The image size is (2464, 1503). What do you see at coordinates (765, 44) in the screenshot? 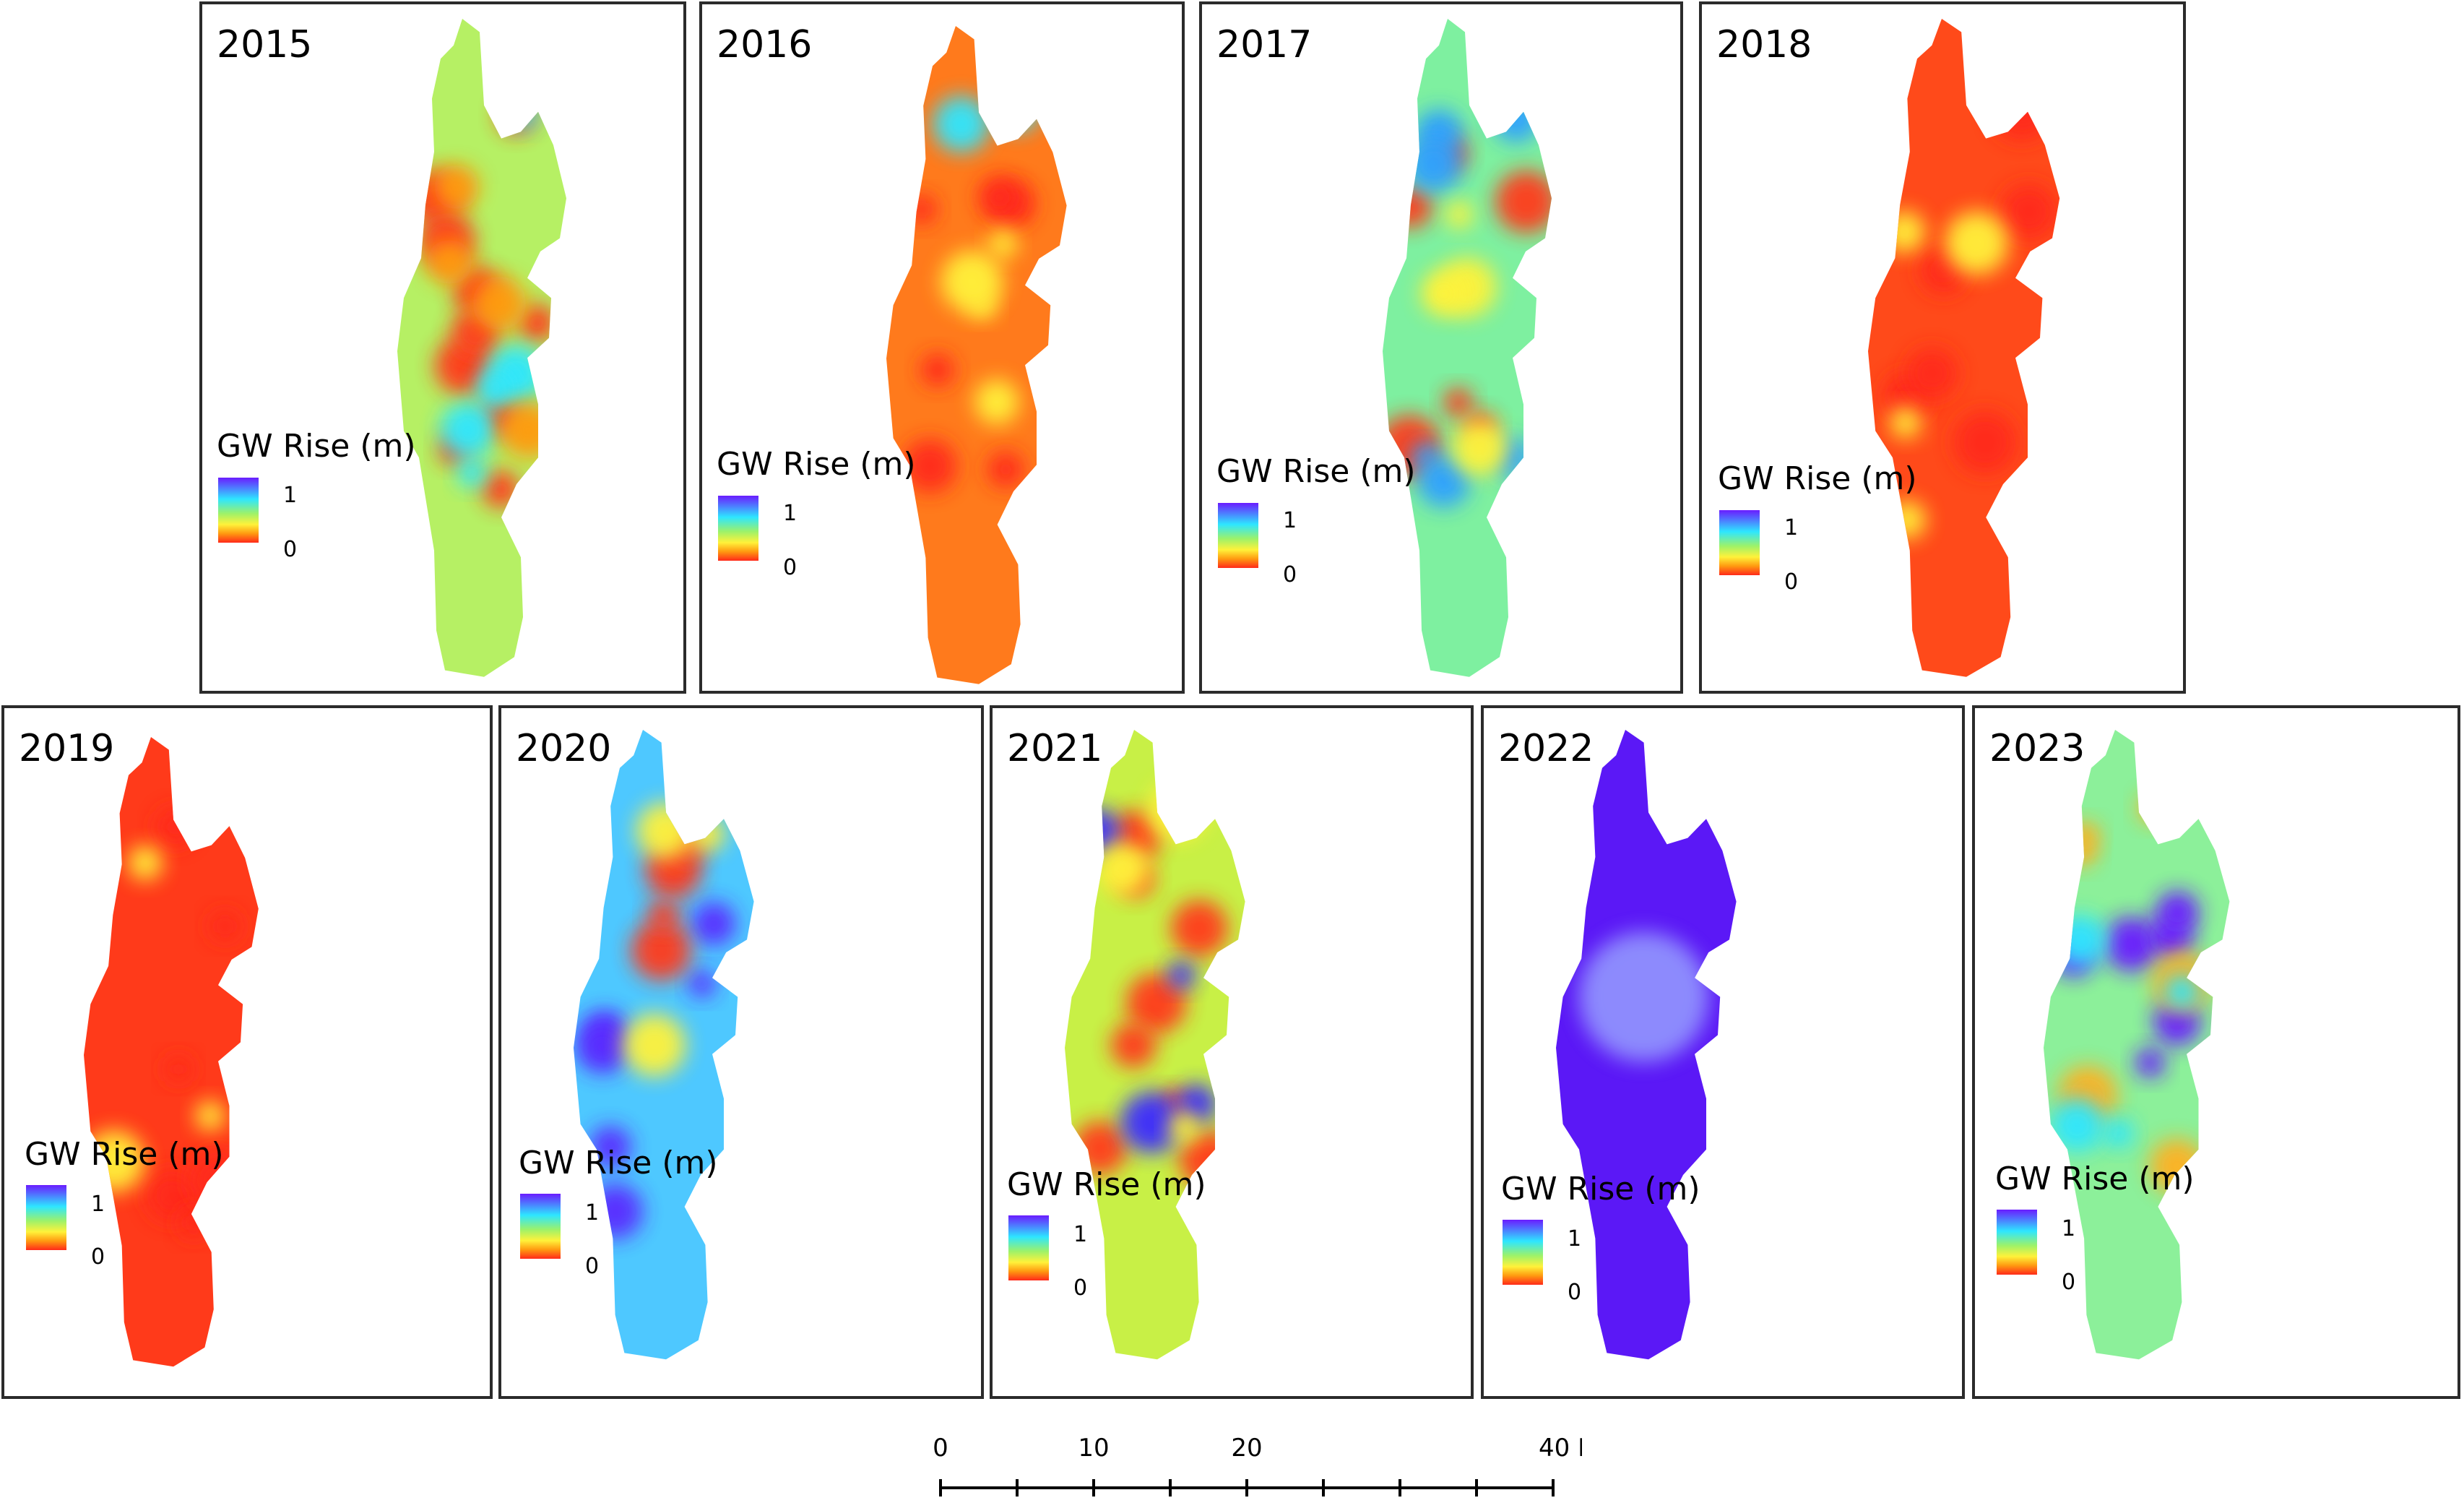
I see `panel-year: 2016` at bounding box center [765, 44].